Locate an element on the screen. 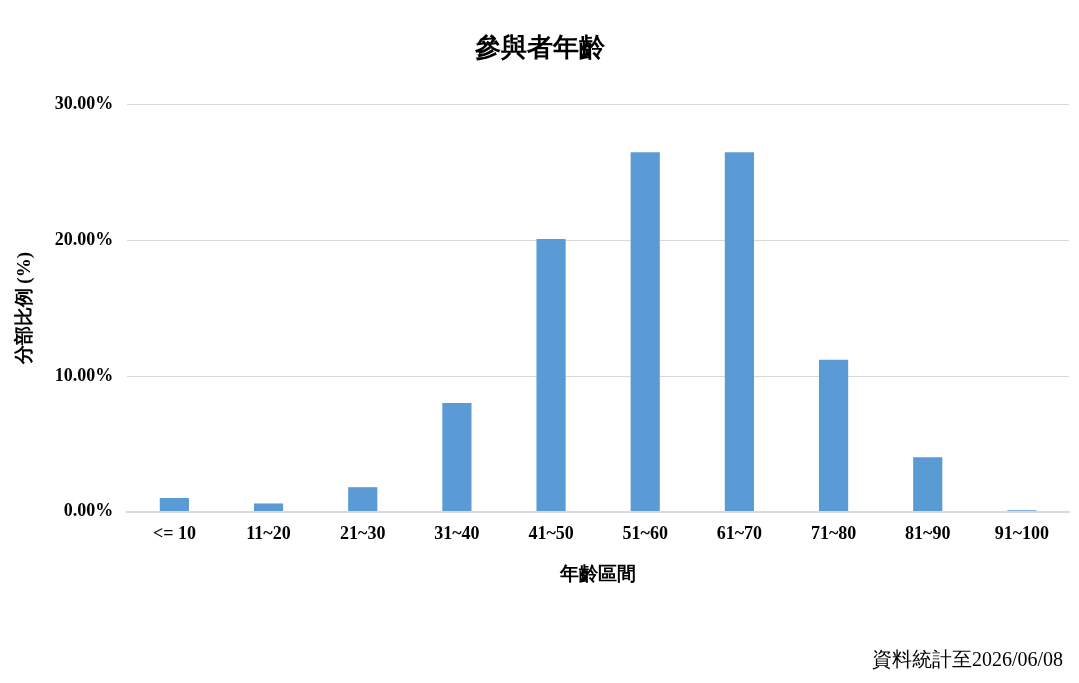  text: 資料統計至2026/06/08 is located at coordinates (967, 659).